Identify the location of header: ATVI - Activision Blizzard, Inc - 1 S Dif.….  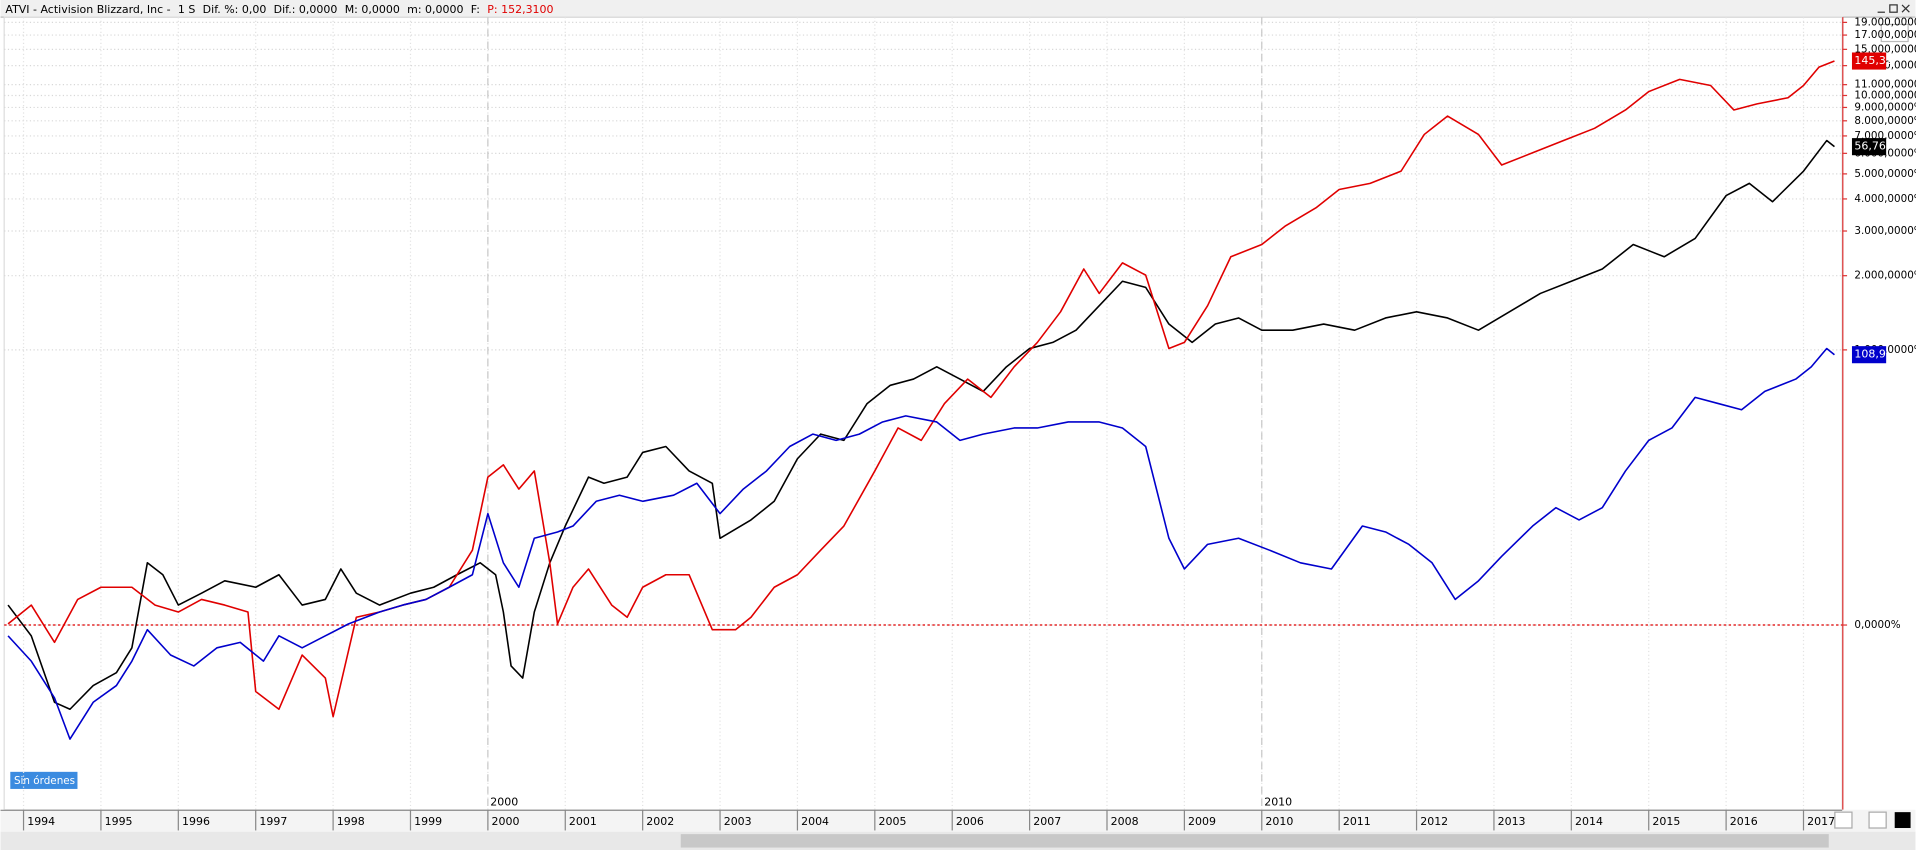
(279, 9).